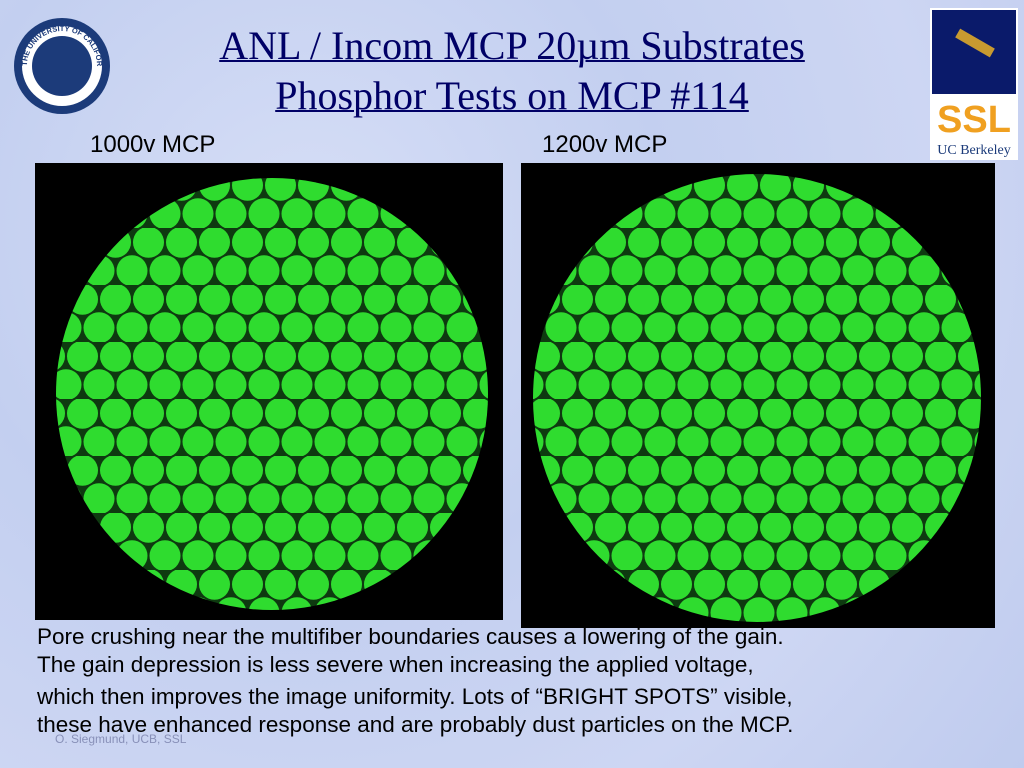  I want to click on right-logo: SSL UC Berkeley, so click(974, 84).